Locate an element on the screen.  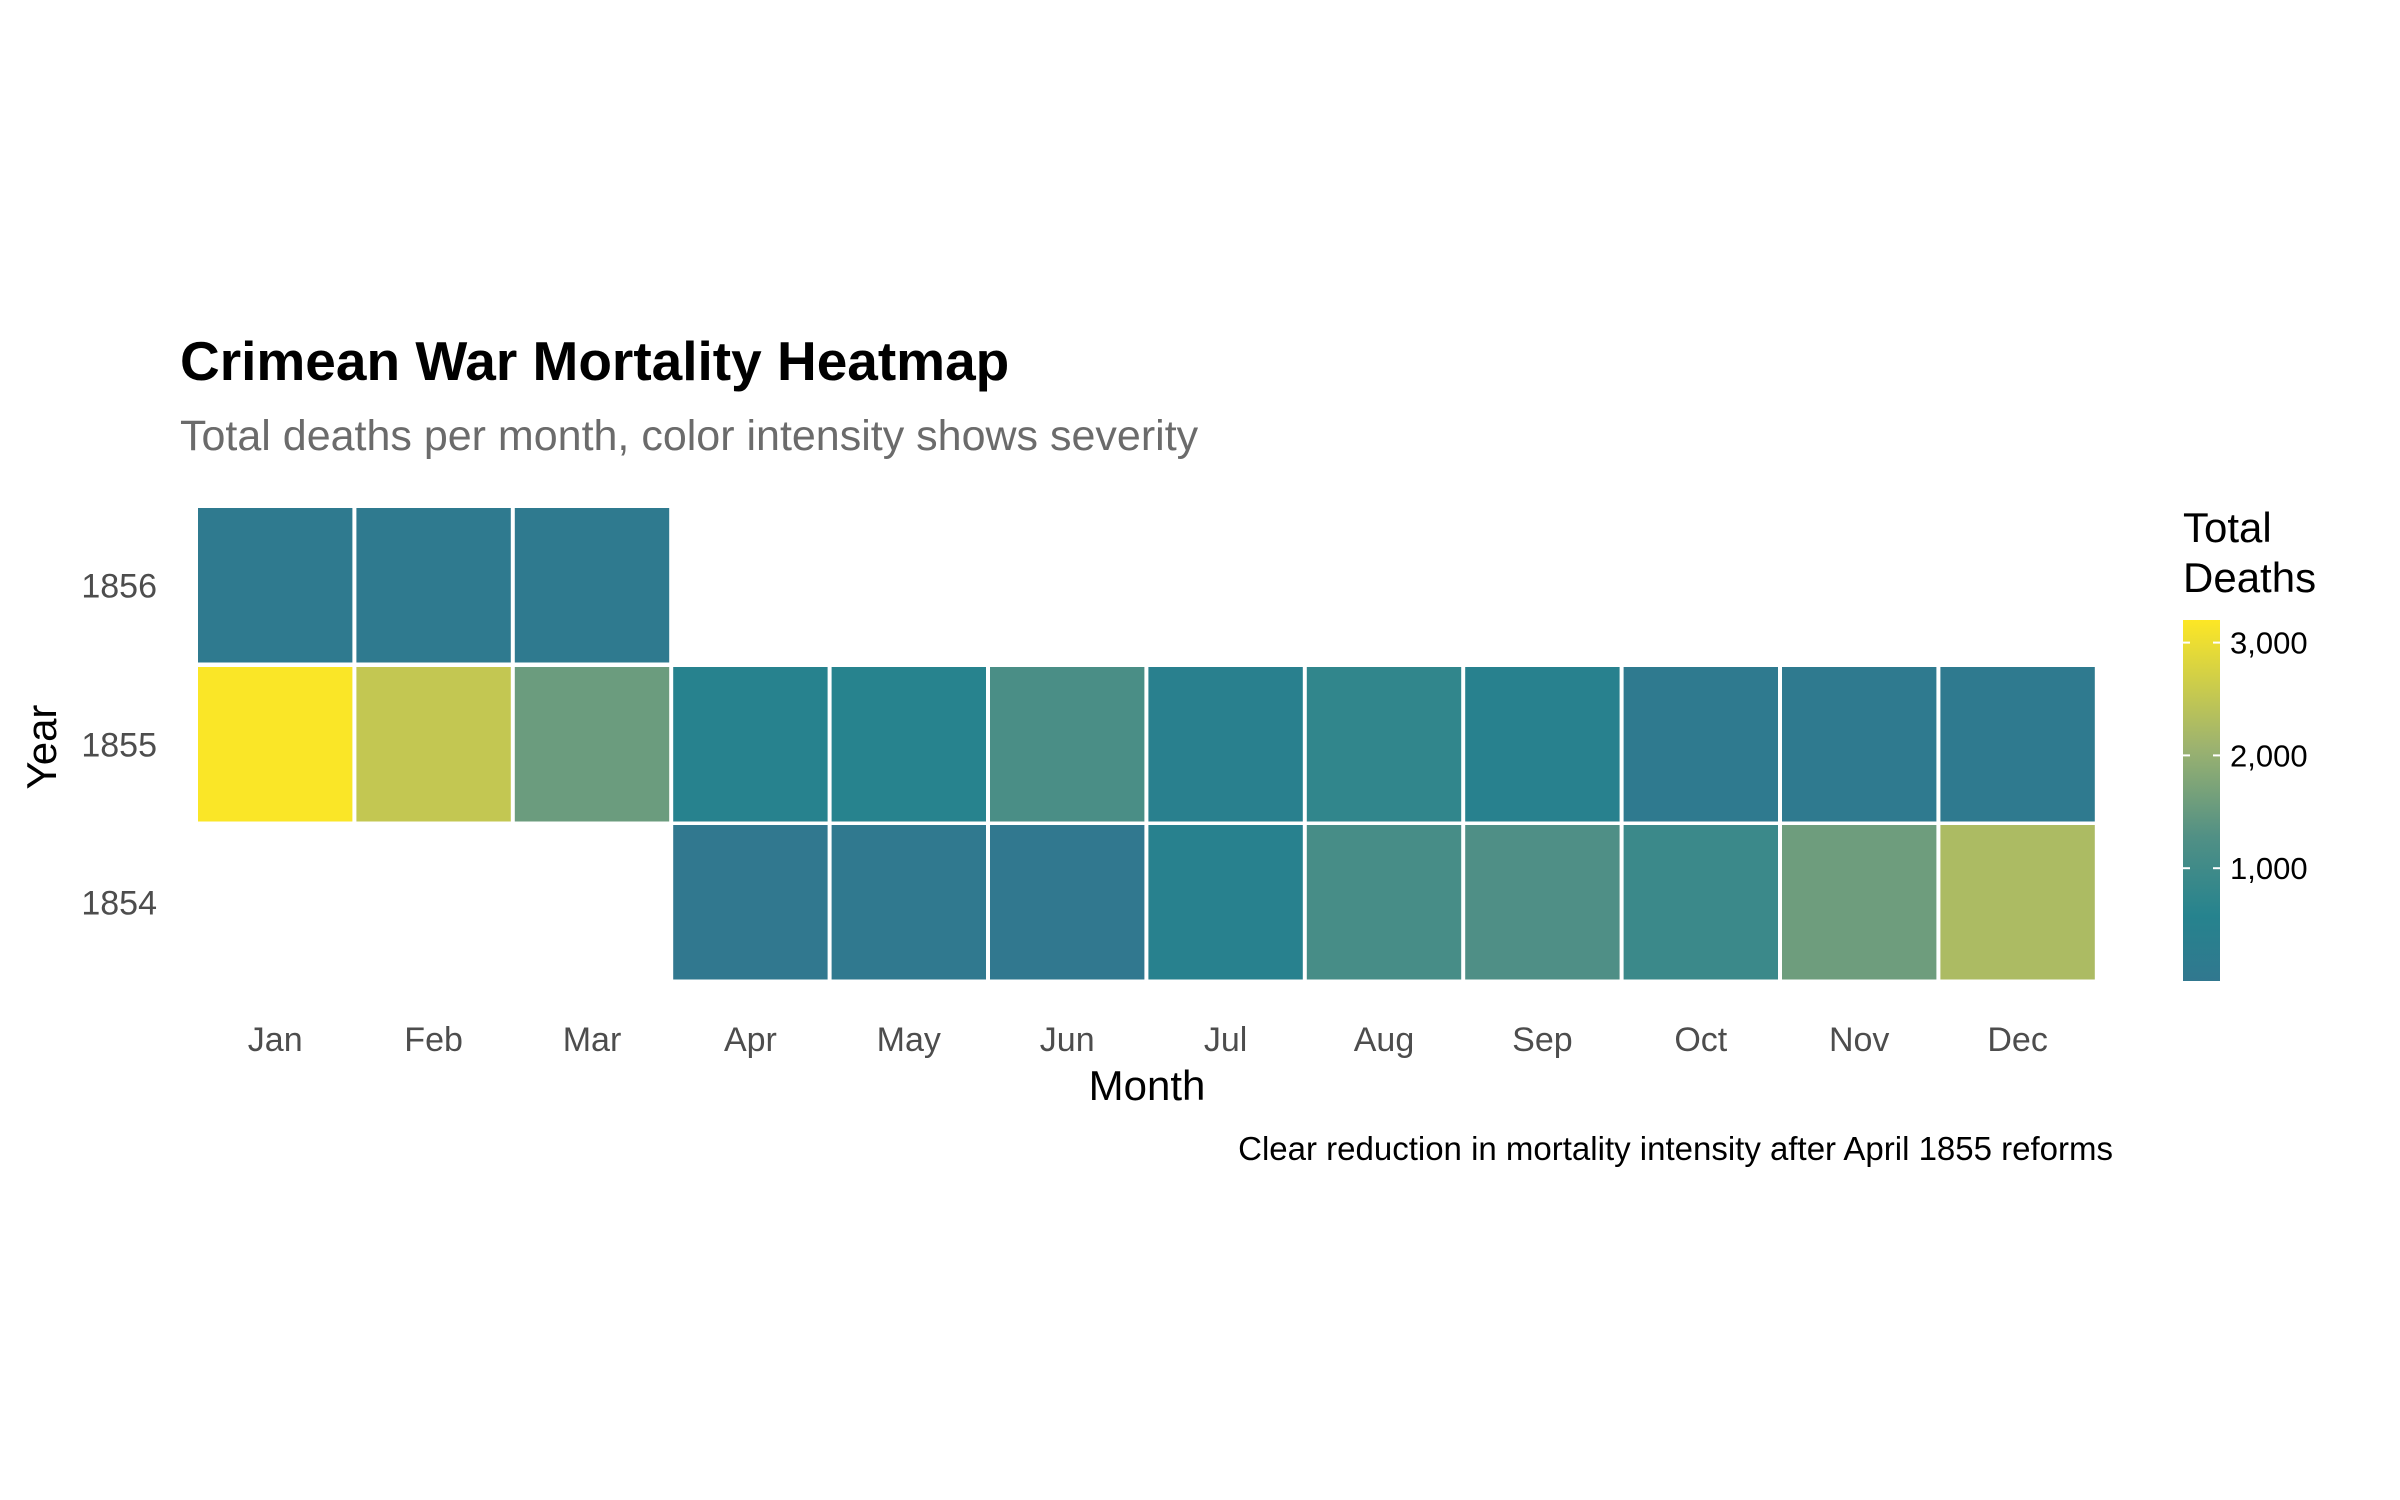
legend-title-line-1: Total is located at coordinates (2227, 527).